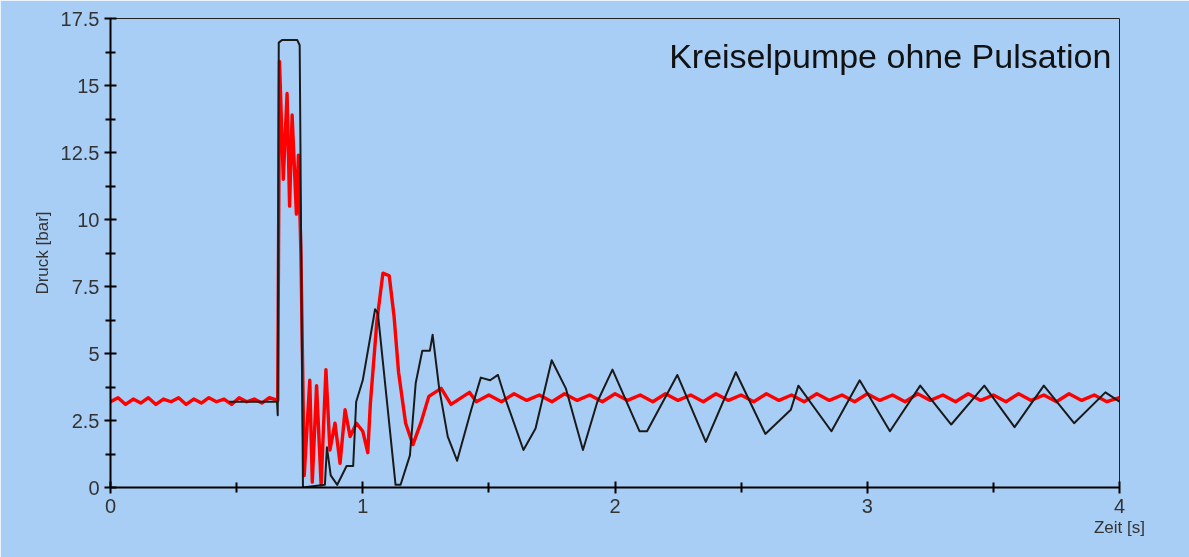 This screenshot has width=1189, height=557. I want to click on x-tick-label: 3, so click(867, 505).